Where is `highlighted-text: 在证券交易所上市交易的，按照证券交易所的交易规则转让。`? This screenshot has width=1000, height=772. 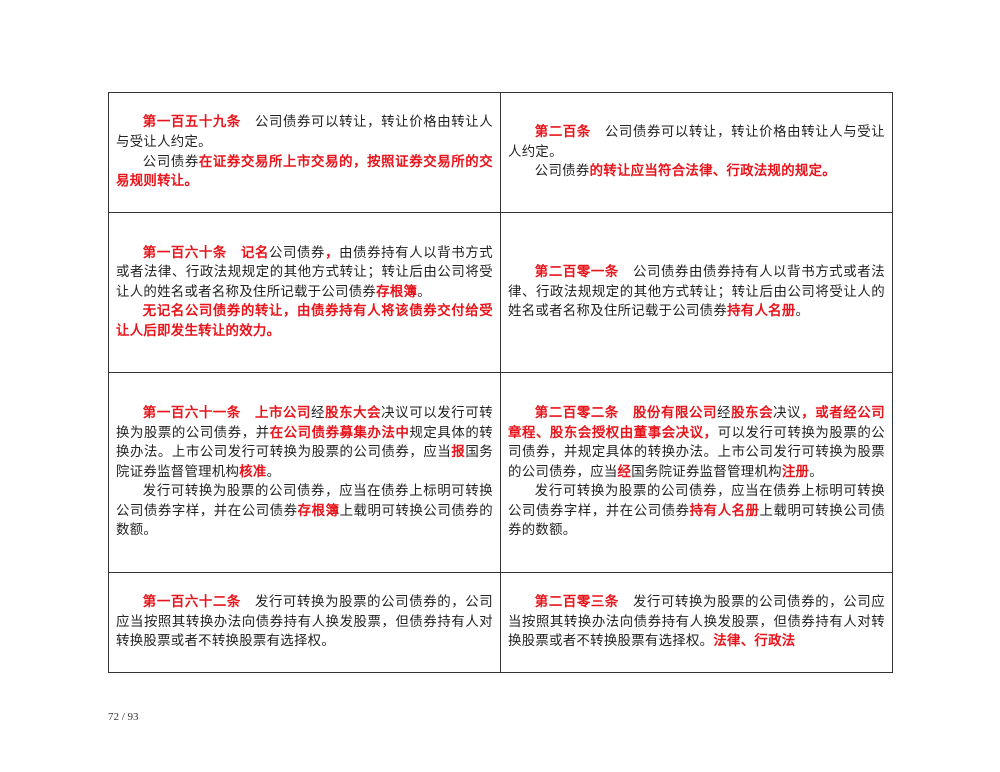
highlighted-text: 在证券交易所上市交易的，按照证券交易所的交易规则转让。 is located at coordinates (304, 171).